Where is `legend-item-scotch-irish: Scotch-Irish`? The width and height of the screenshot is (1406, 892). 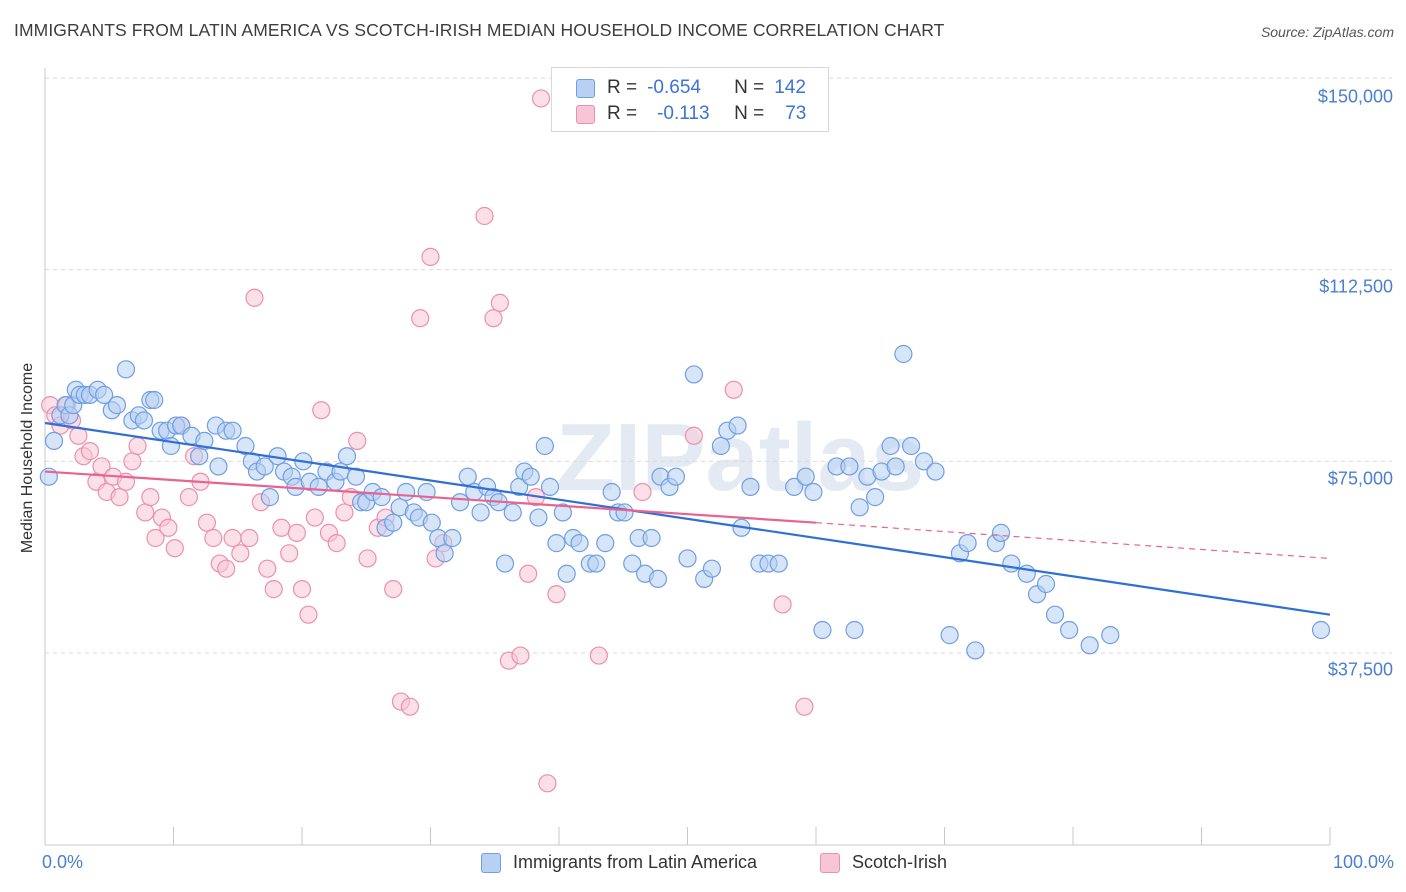
legend-item-scotch-irish: Scotch-Irish is located at coordinates (883, 862).